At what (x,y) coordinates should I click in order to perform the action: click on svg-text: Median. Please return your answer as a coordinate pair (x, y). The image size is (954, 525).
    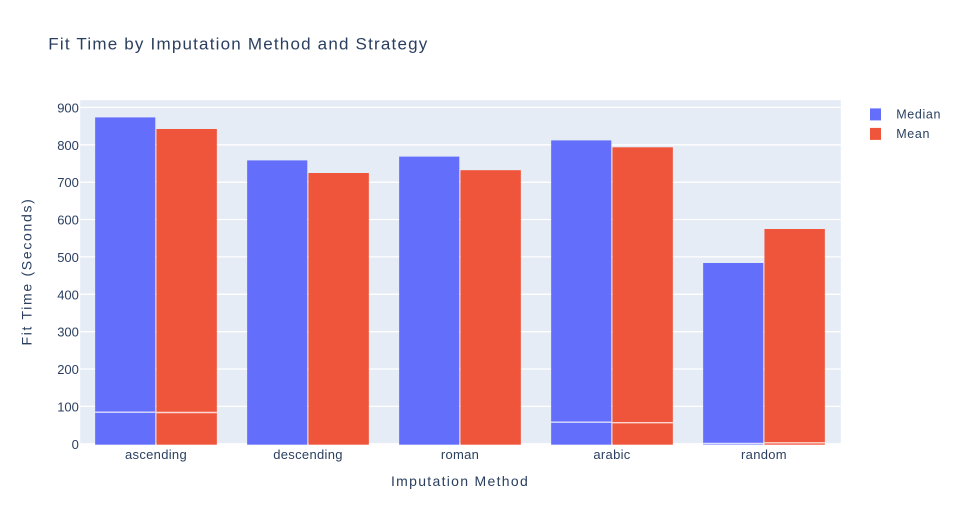
    Looking at the image, I should click on (918, 115).